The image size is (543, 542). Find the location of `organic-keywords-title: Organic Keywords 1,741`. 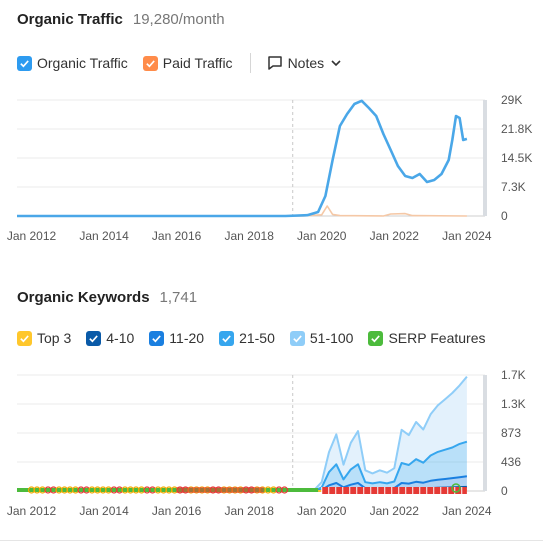

organic-keywords-title: Organic Keywords 1,741 is located at coordinates (107, 297).